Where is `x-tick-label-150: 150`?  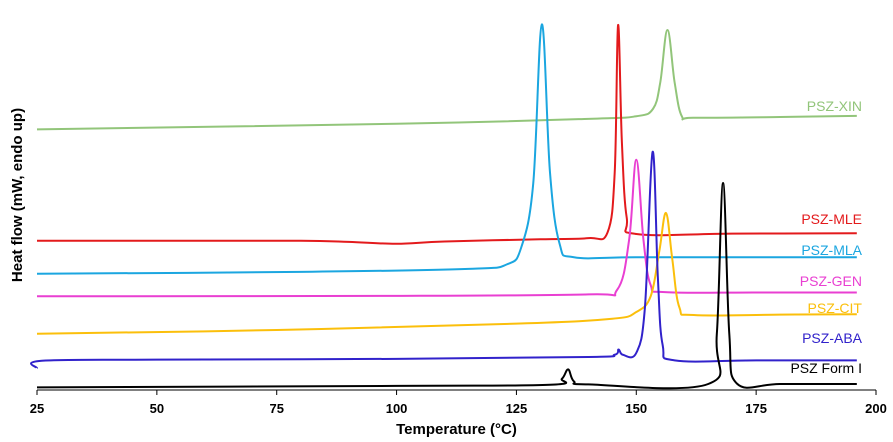
x-tick-label-150: 150 is located at coordinates (636, 408).